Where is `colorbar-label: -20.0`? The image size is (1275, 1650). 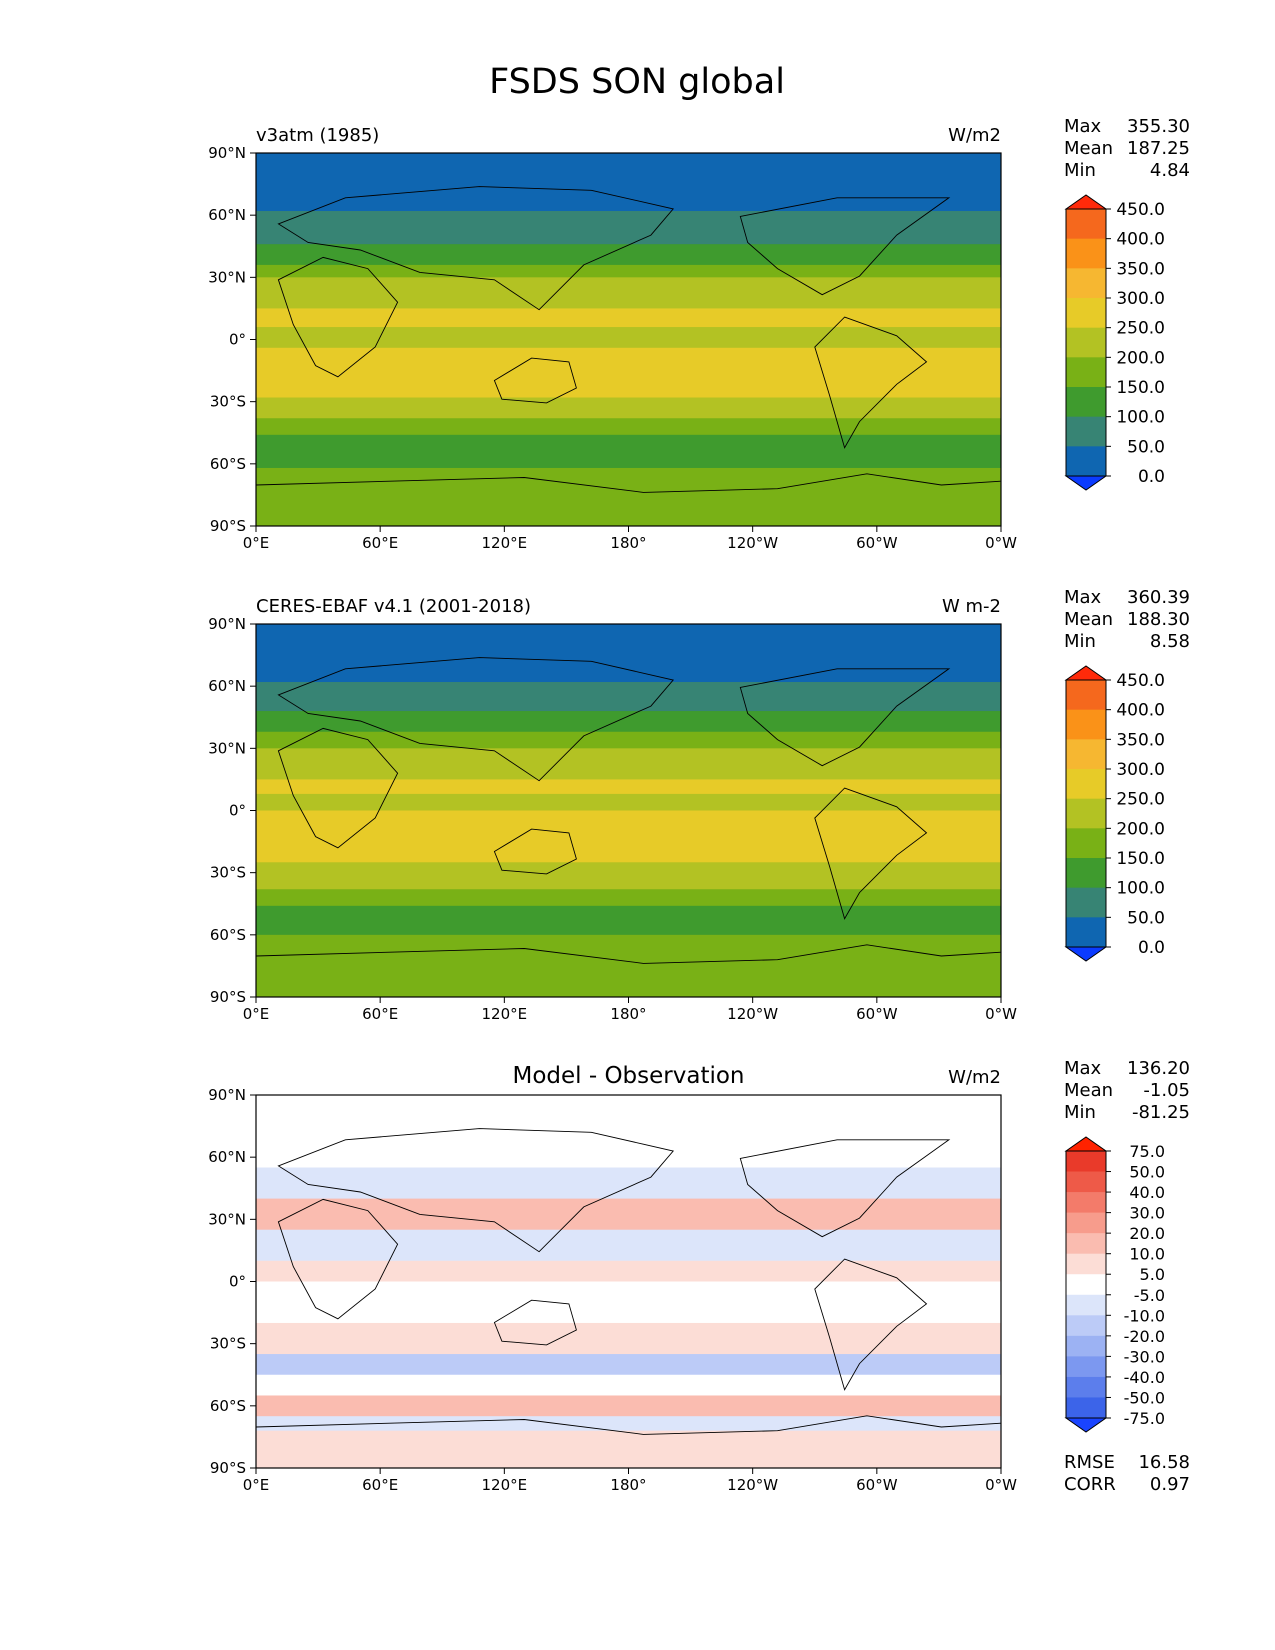
colorbar-label: -20.0 is located at coordinates (1144, 1336).